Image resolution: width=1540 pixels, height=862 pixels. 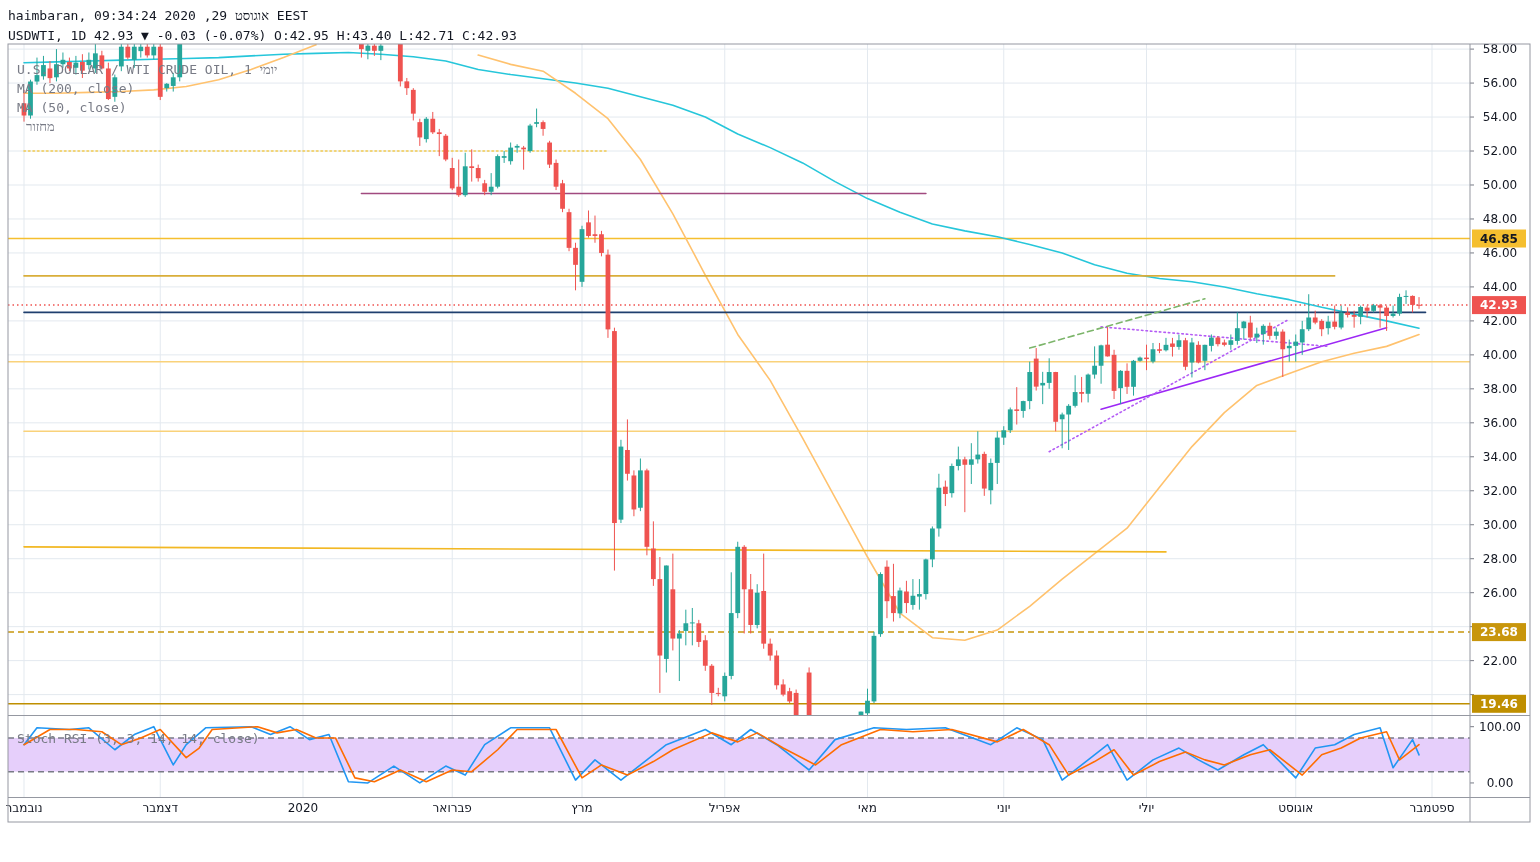 I want to click on y-tick-label: 0.00, so click(x=1500, y=783).